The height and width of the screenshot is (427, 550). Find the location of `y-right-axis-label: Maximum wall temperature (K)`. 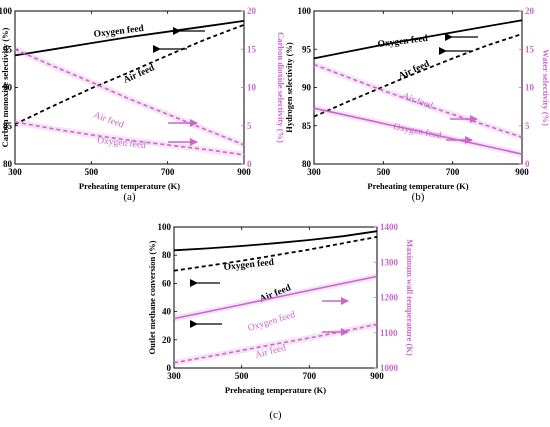

y-right-axis-label: Maximum wall temperature (K) is located at coordinates (410, 297).